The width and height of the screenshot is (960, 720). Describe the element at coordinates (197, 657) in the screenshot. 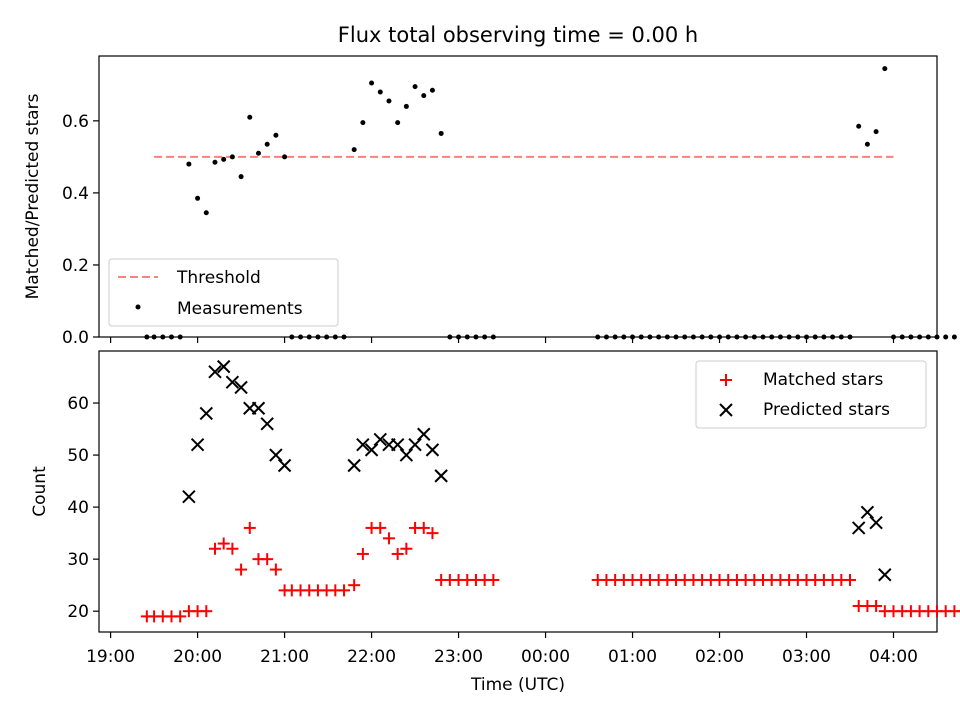

I see `bottom-x-tick-label: 20:00` at that location.